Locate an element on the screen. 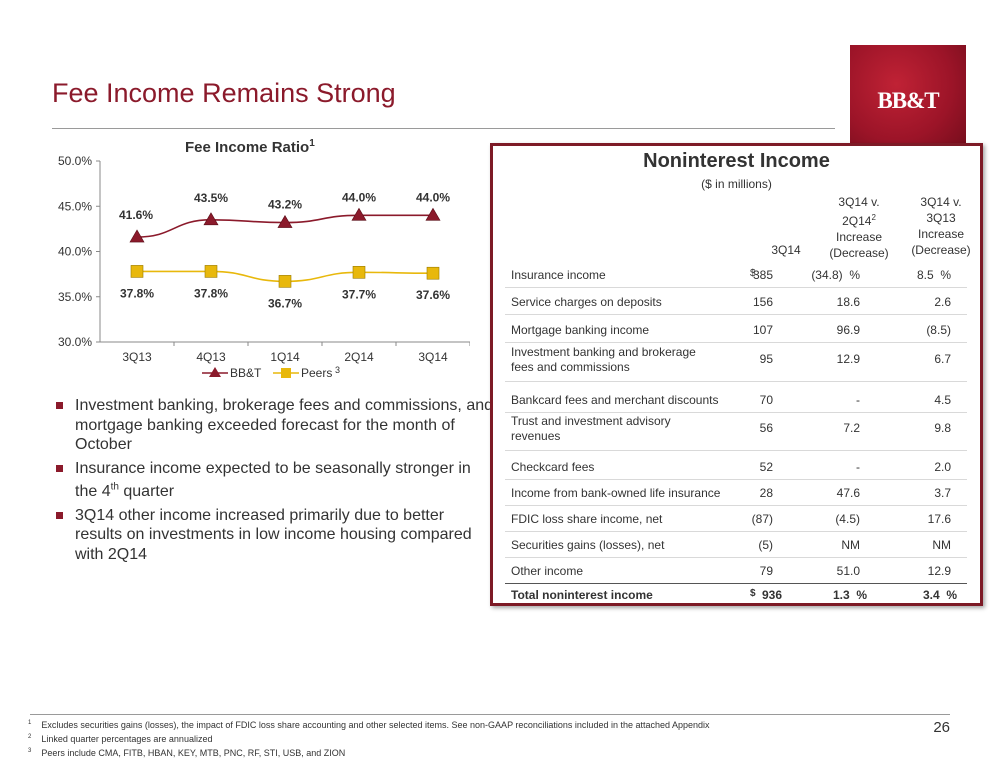 The width and height of the screenshot is (1000, 765). value-3q14: (5) is located at coordinates (765, 545).